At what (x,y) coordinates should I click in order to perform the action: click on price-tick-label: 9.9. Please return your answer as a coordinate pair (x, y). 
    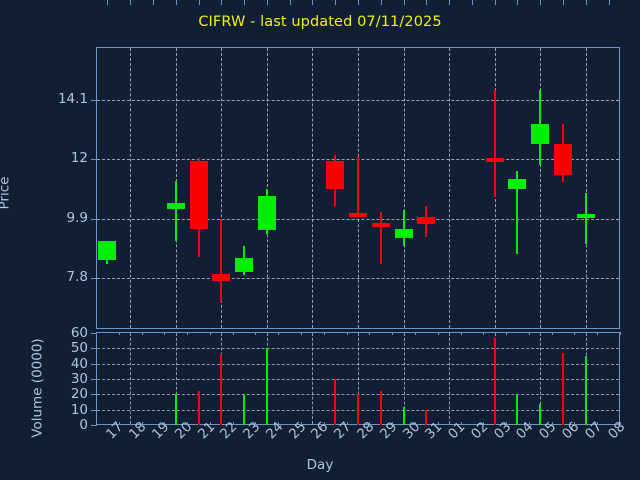
    Looking at the image, I should click on (77, 217).